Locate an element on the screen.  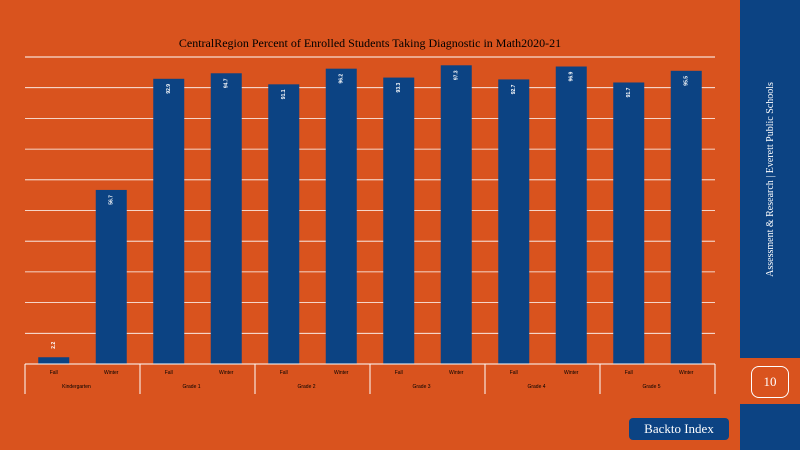
group-label: Kindergarten is located at coordinates (76, 387).